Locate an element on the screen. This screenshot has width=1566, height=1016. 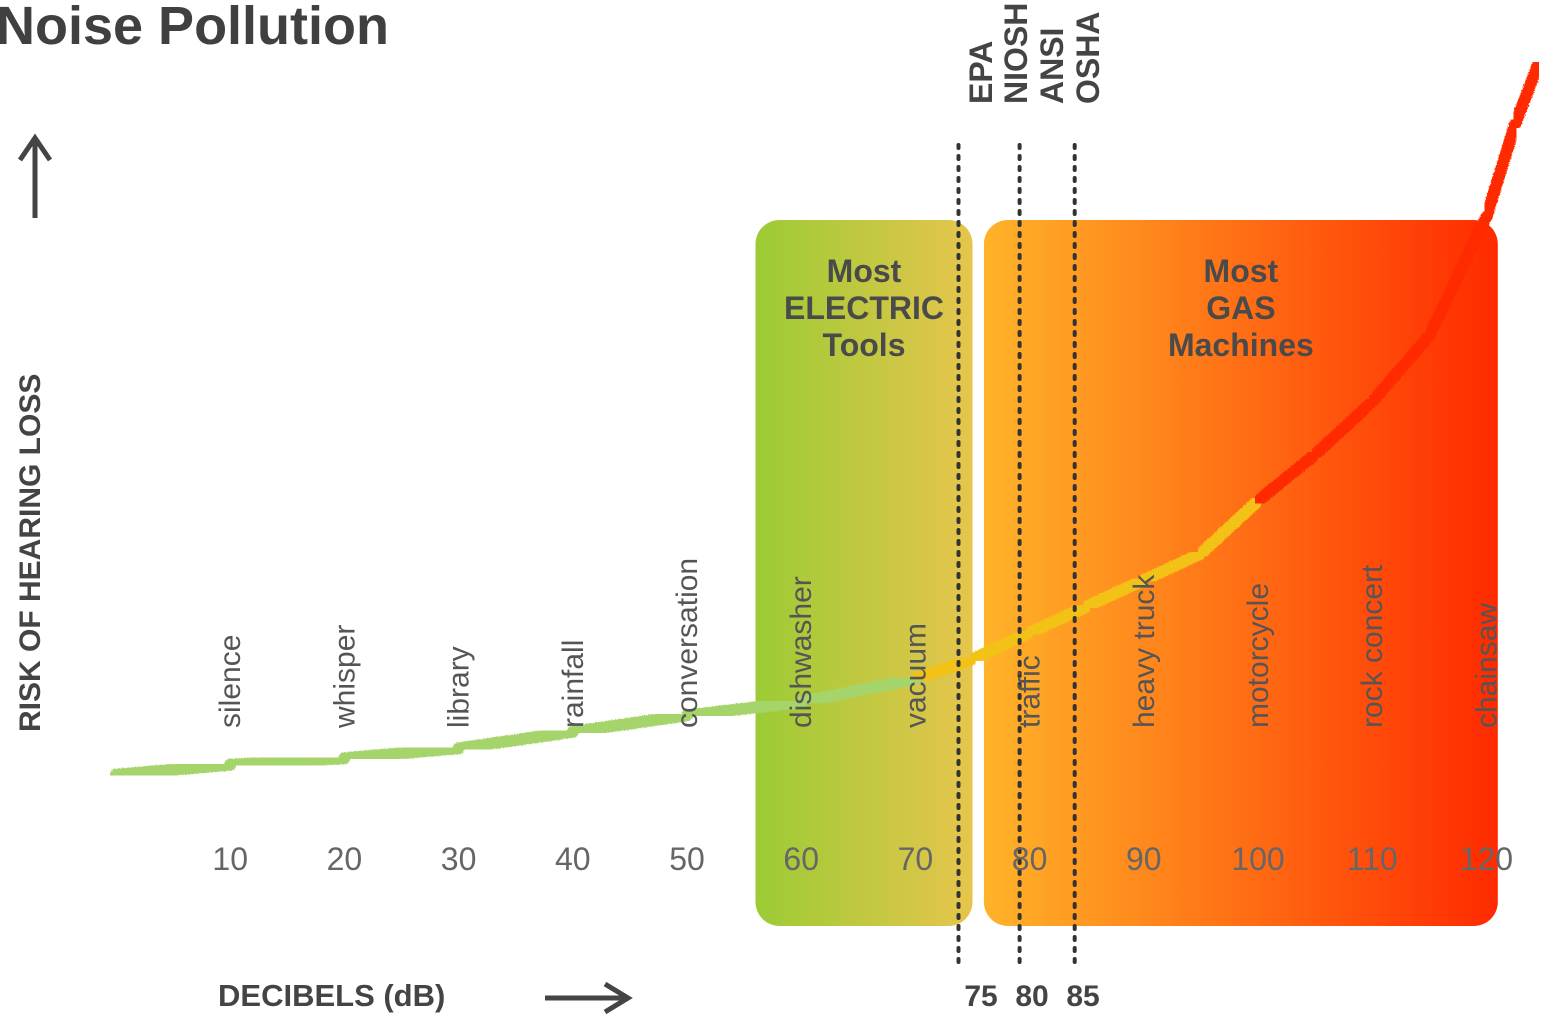
x-tick-label: 40 is located at coordinates (573, 859).